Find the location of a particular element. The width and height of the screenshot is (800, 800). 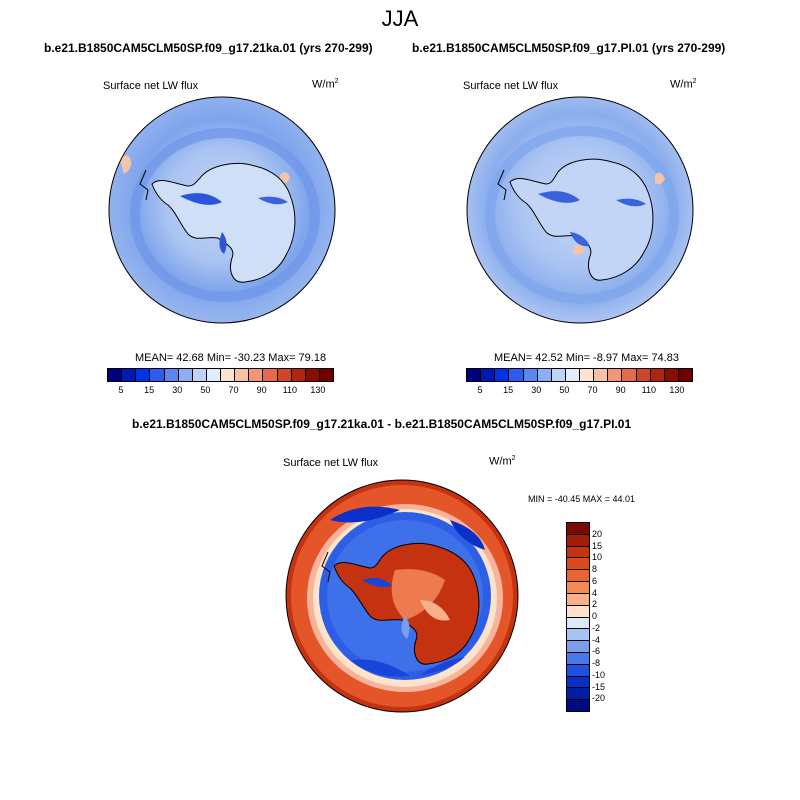

panel1-colorbar-ticks: 5 15 30 50 70 90 110 130 is located at coordinates (219, 391).